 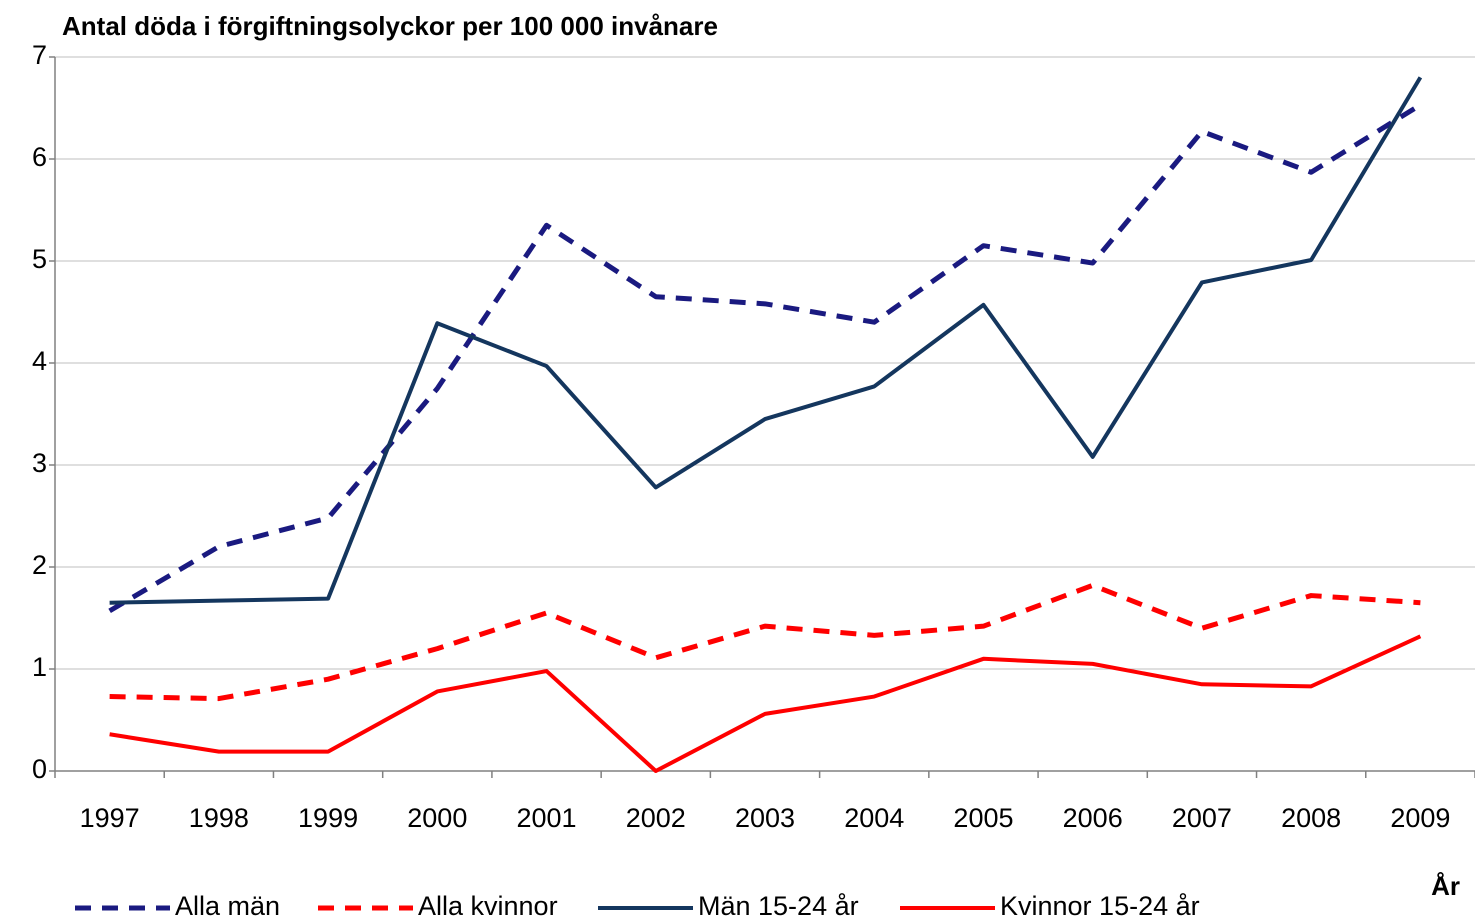 What do you see at coordinates (39, 769) in the screenshot?
I see `y-tick-label: 0` at bounding box center [39, 769].